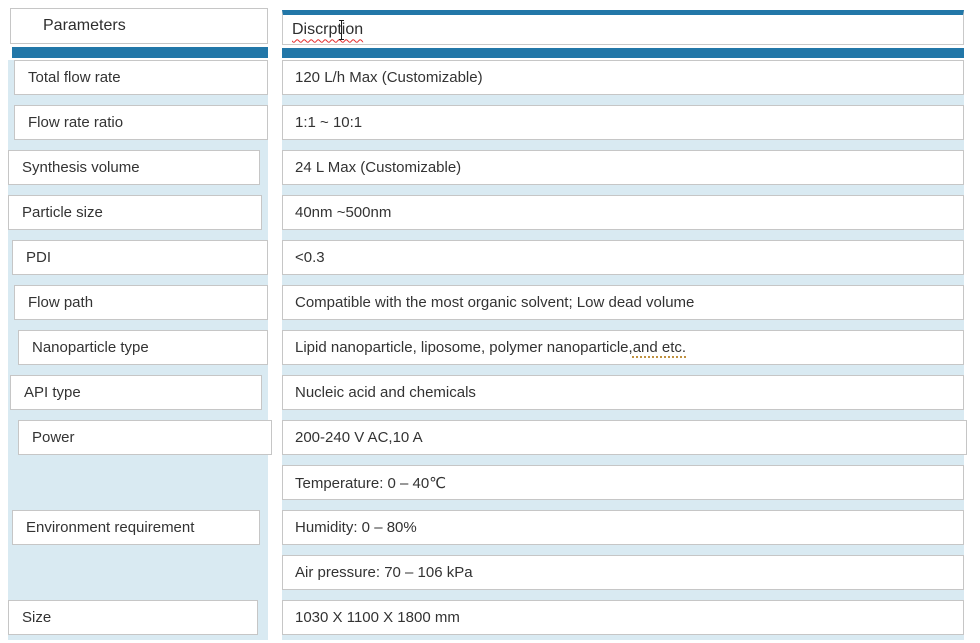  I want to click on param-label: PDI, so click(39, 257).